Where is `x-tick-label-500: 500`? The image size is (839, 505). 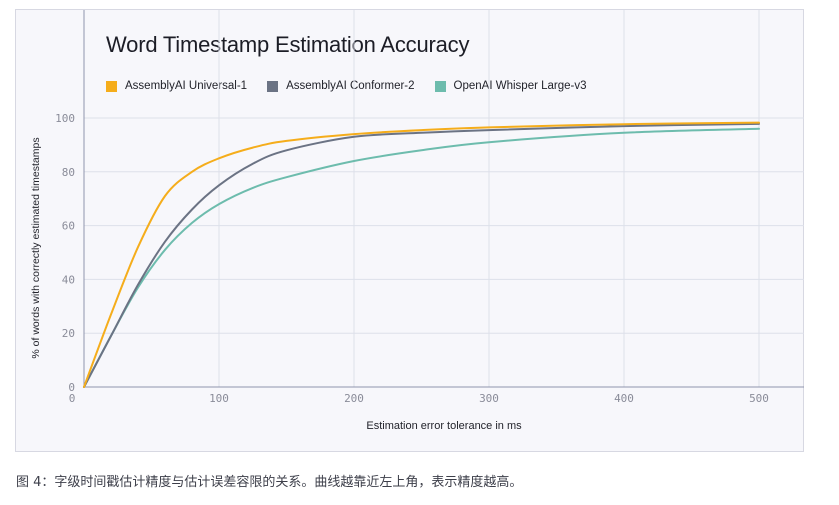 x-tick-label-500: 500 is located at coordinates (759, 398).